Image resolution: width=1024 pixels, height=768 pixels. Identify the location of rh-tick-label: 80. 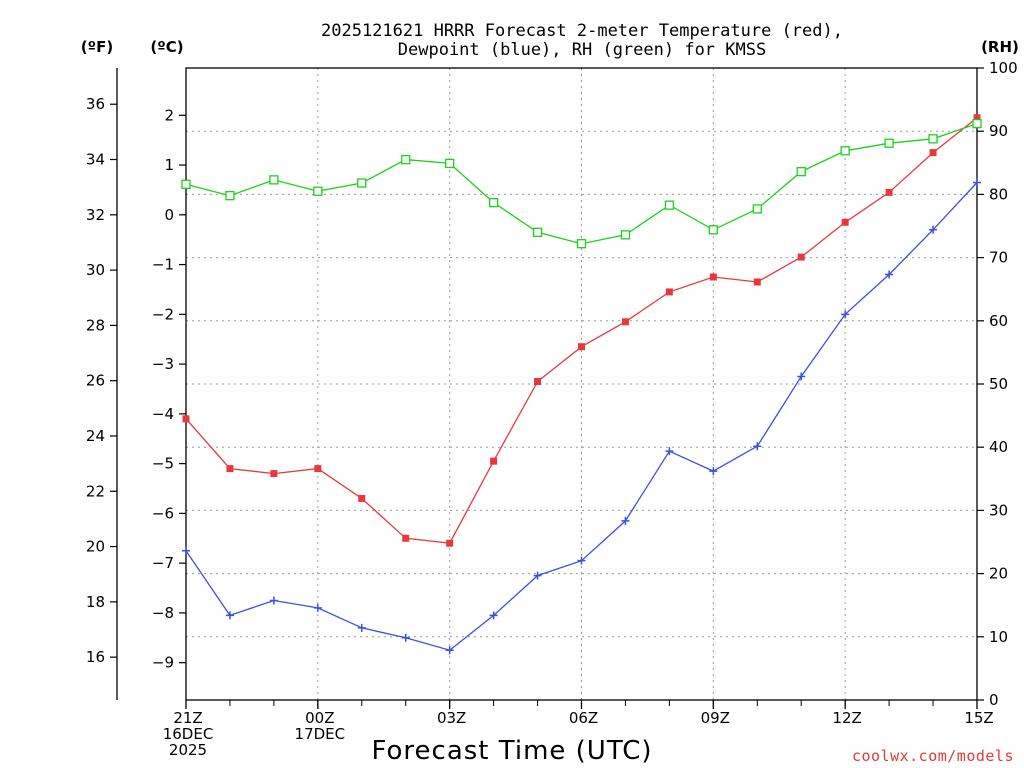
(998, 194).